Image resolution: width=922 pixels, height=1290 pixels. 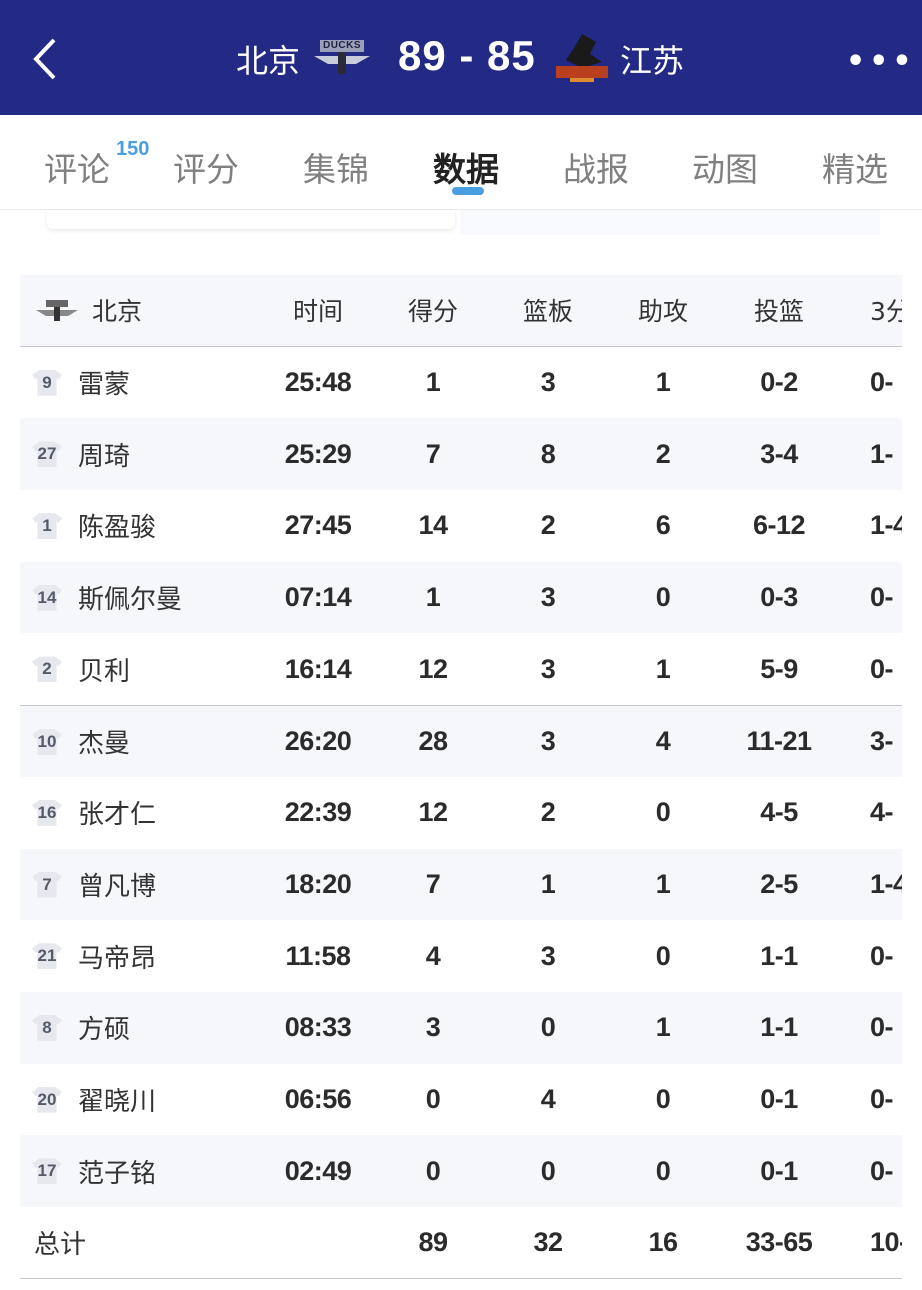 I want to click on minutes: 02:49, so click(x=318, y=1170).